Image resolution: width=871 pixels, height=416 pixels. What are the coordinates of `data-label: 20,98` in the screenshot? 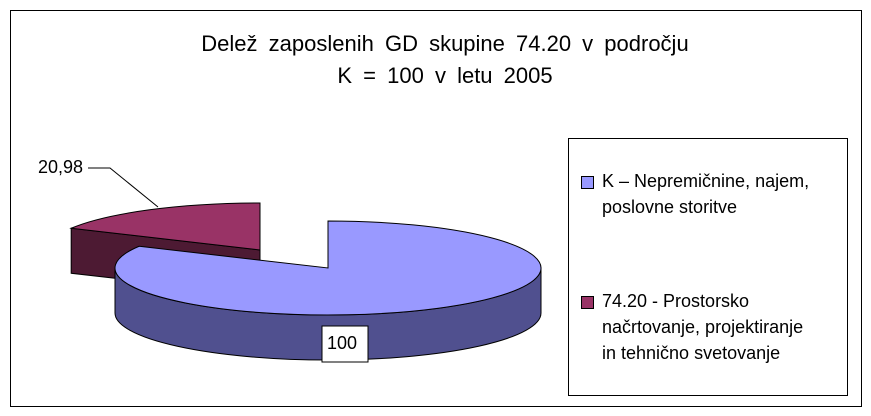 It's located at (61, 167).